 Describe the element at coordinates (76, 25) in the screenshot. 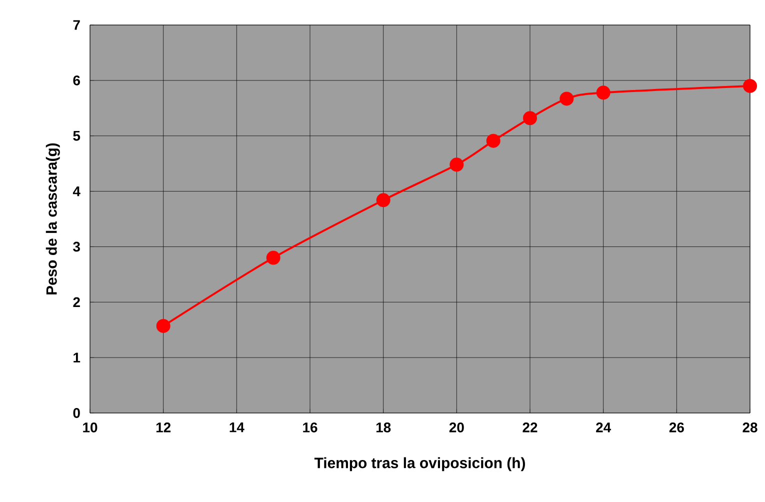

I see `y-tick-label: 7` at that location.